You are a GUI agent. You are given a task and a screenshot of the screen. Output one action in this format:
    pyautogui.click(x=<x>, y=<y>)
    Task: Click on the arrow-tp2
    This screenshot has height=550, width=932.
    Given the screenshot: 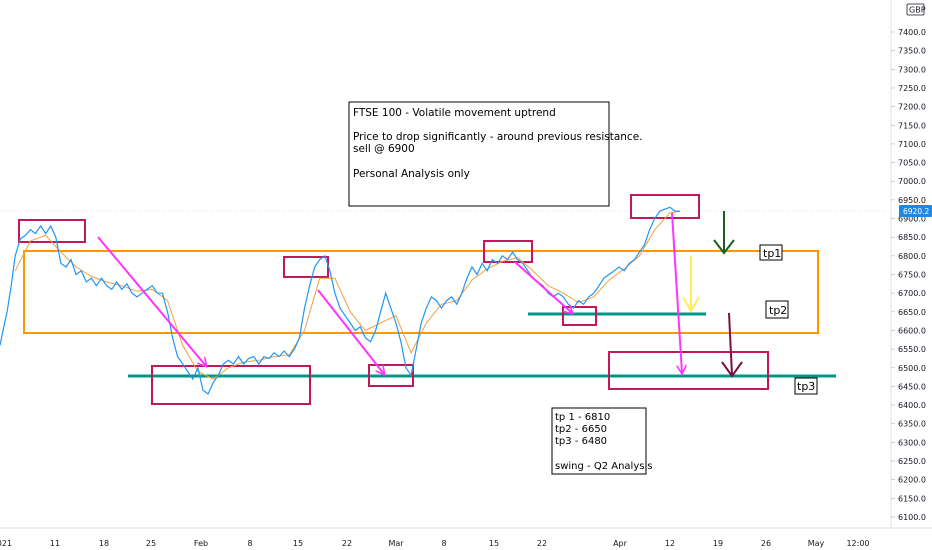 What is the action you would take?
    pyautogui.click(x=691, y=285)
    